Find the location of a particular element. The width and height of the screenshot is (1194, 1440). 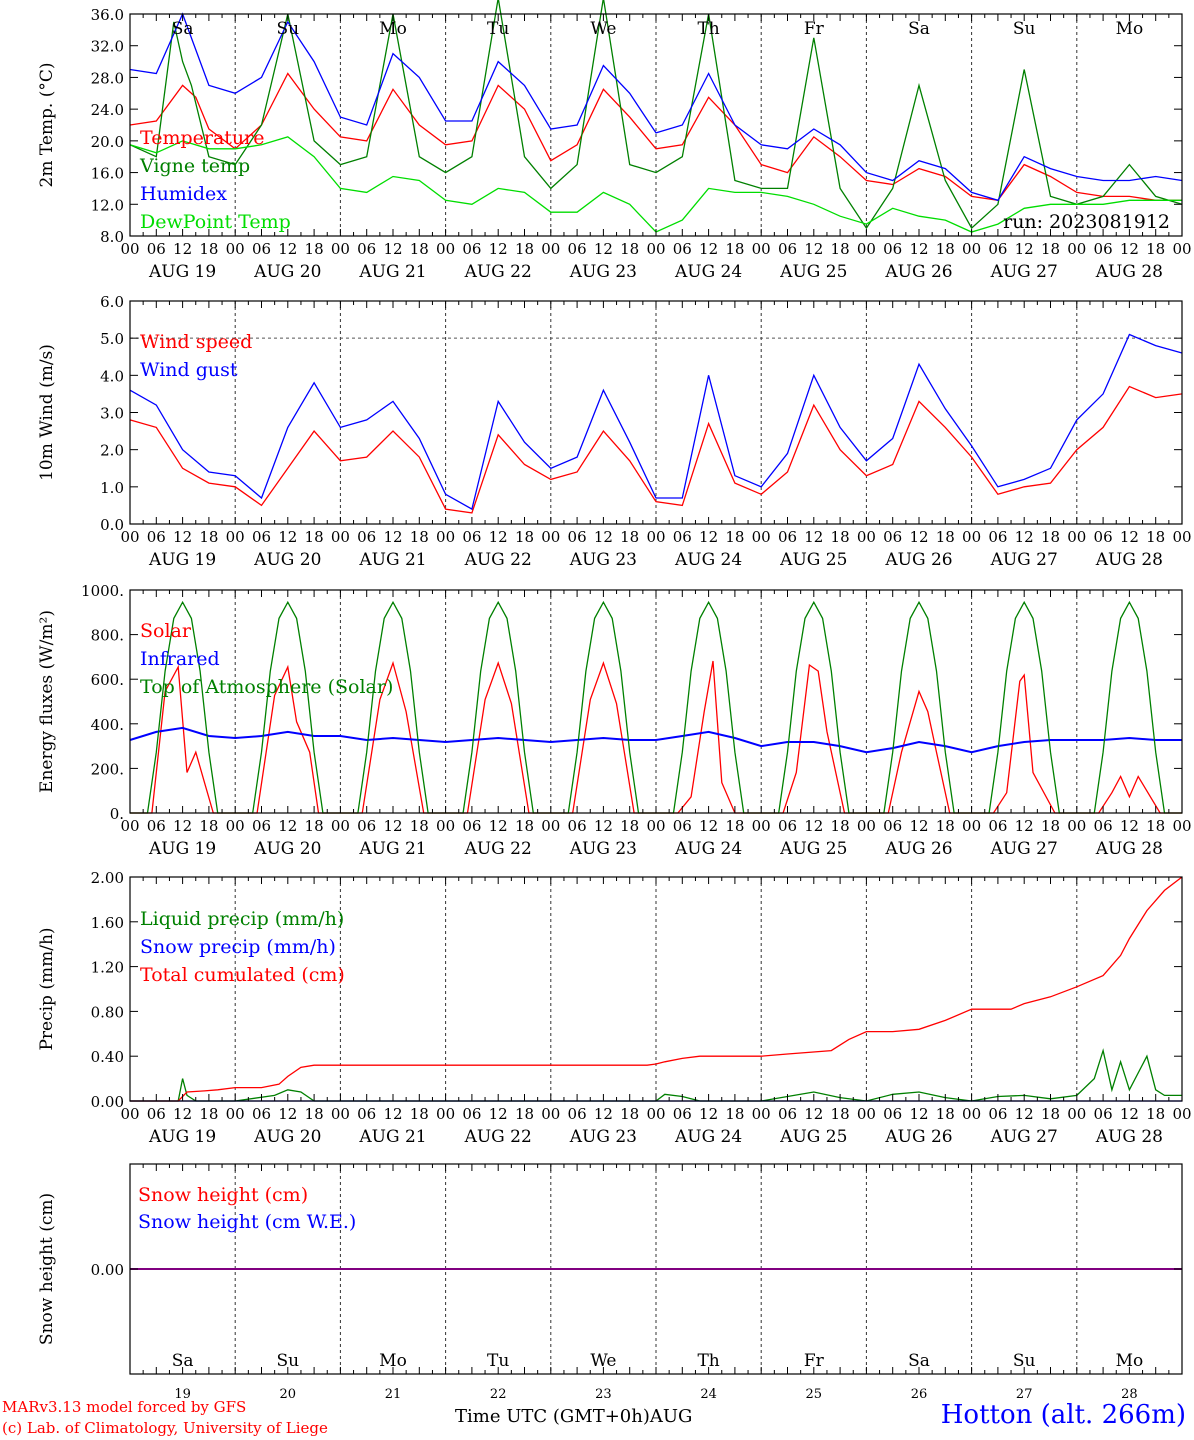

weekday-label-bottom: Su is located at coordinates (287, 1361).